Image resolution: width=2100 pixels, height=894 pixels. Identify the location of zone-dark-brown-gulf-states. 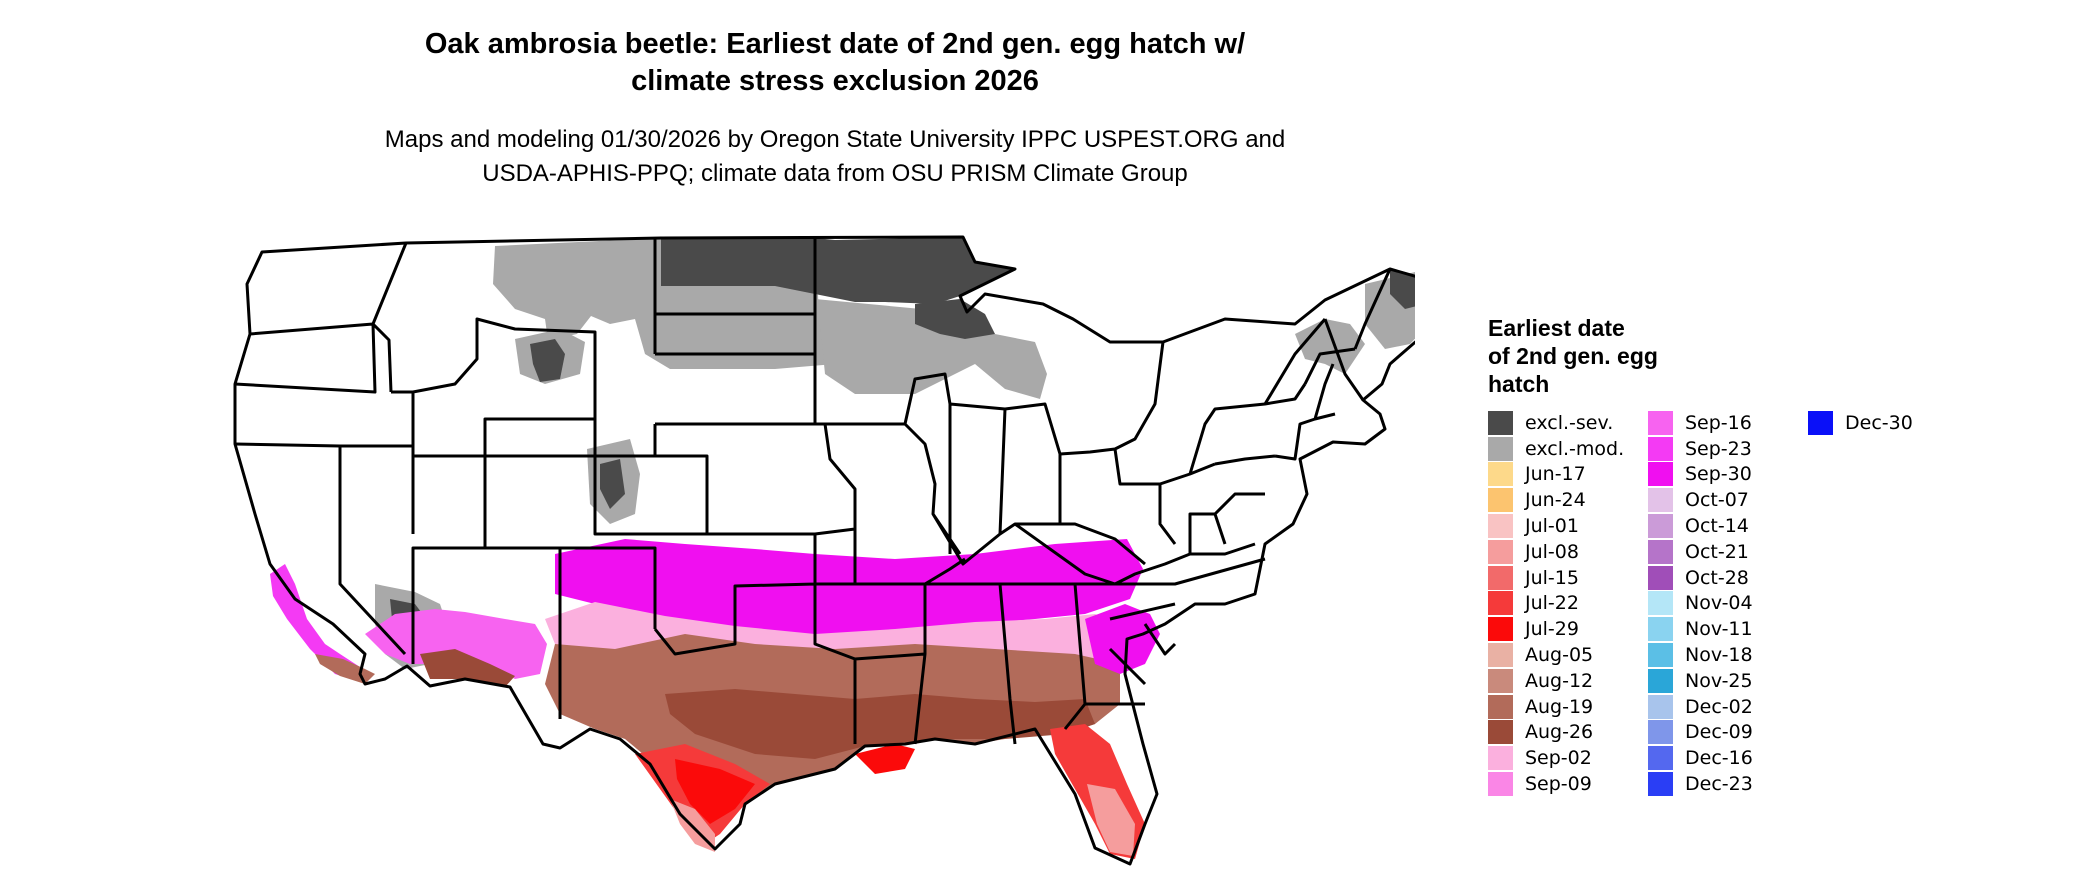
(880, 724).